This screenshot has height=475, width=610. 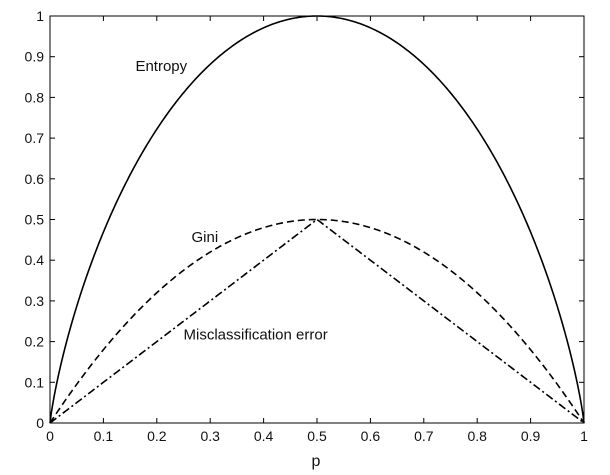 What do you see at coordinates (35, 179) in the screenshot?
I see `y-tick-label: 0.6` at bounding box center [35, 179].